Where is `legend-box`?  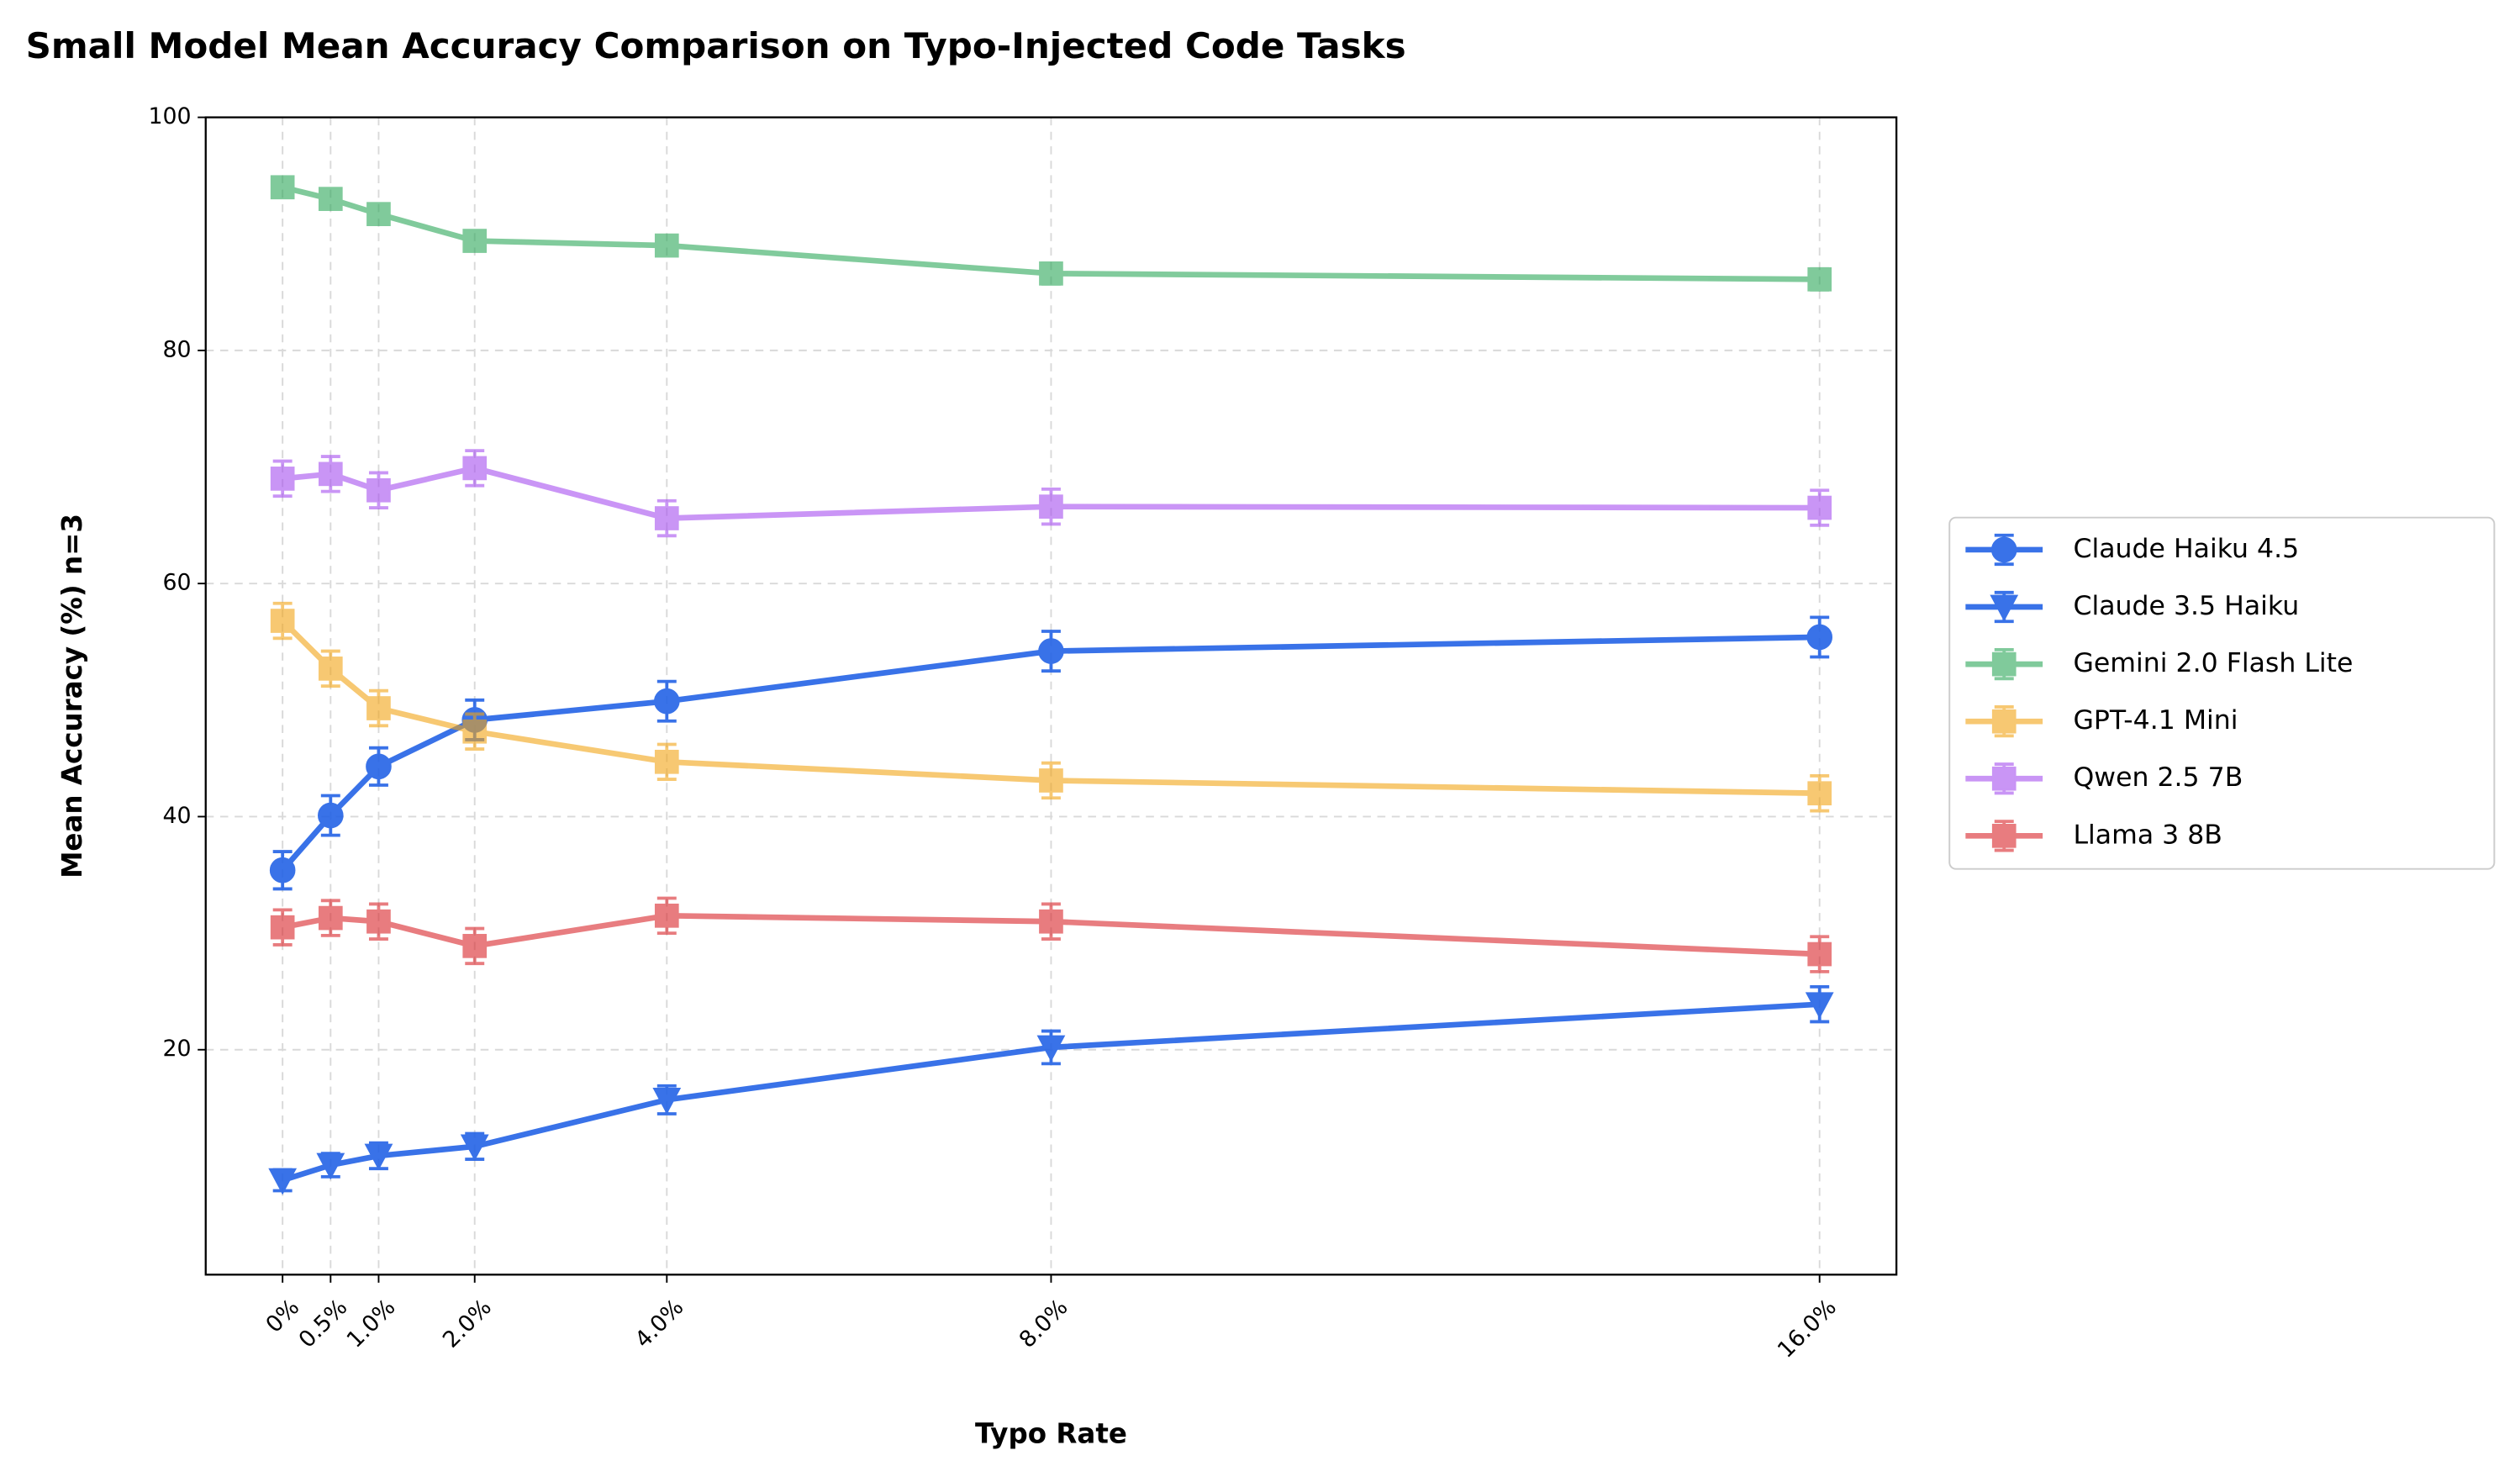
legend-box is located at coordinates (2222, 693).